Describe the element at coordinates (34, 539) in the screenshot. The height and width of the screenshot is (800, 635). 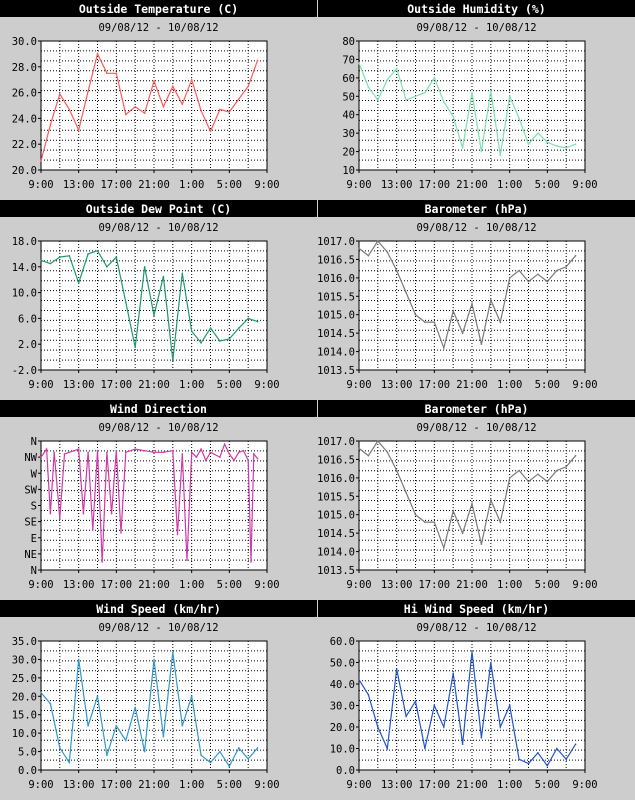
I see `y-tick-label: E` at that location.